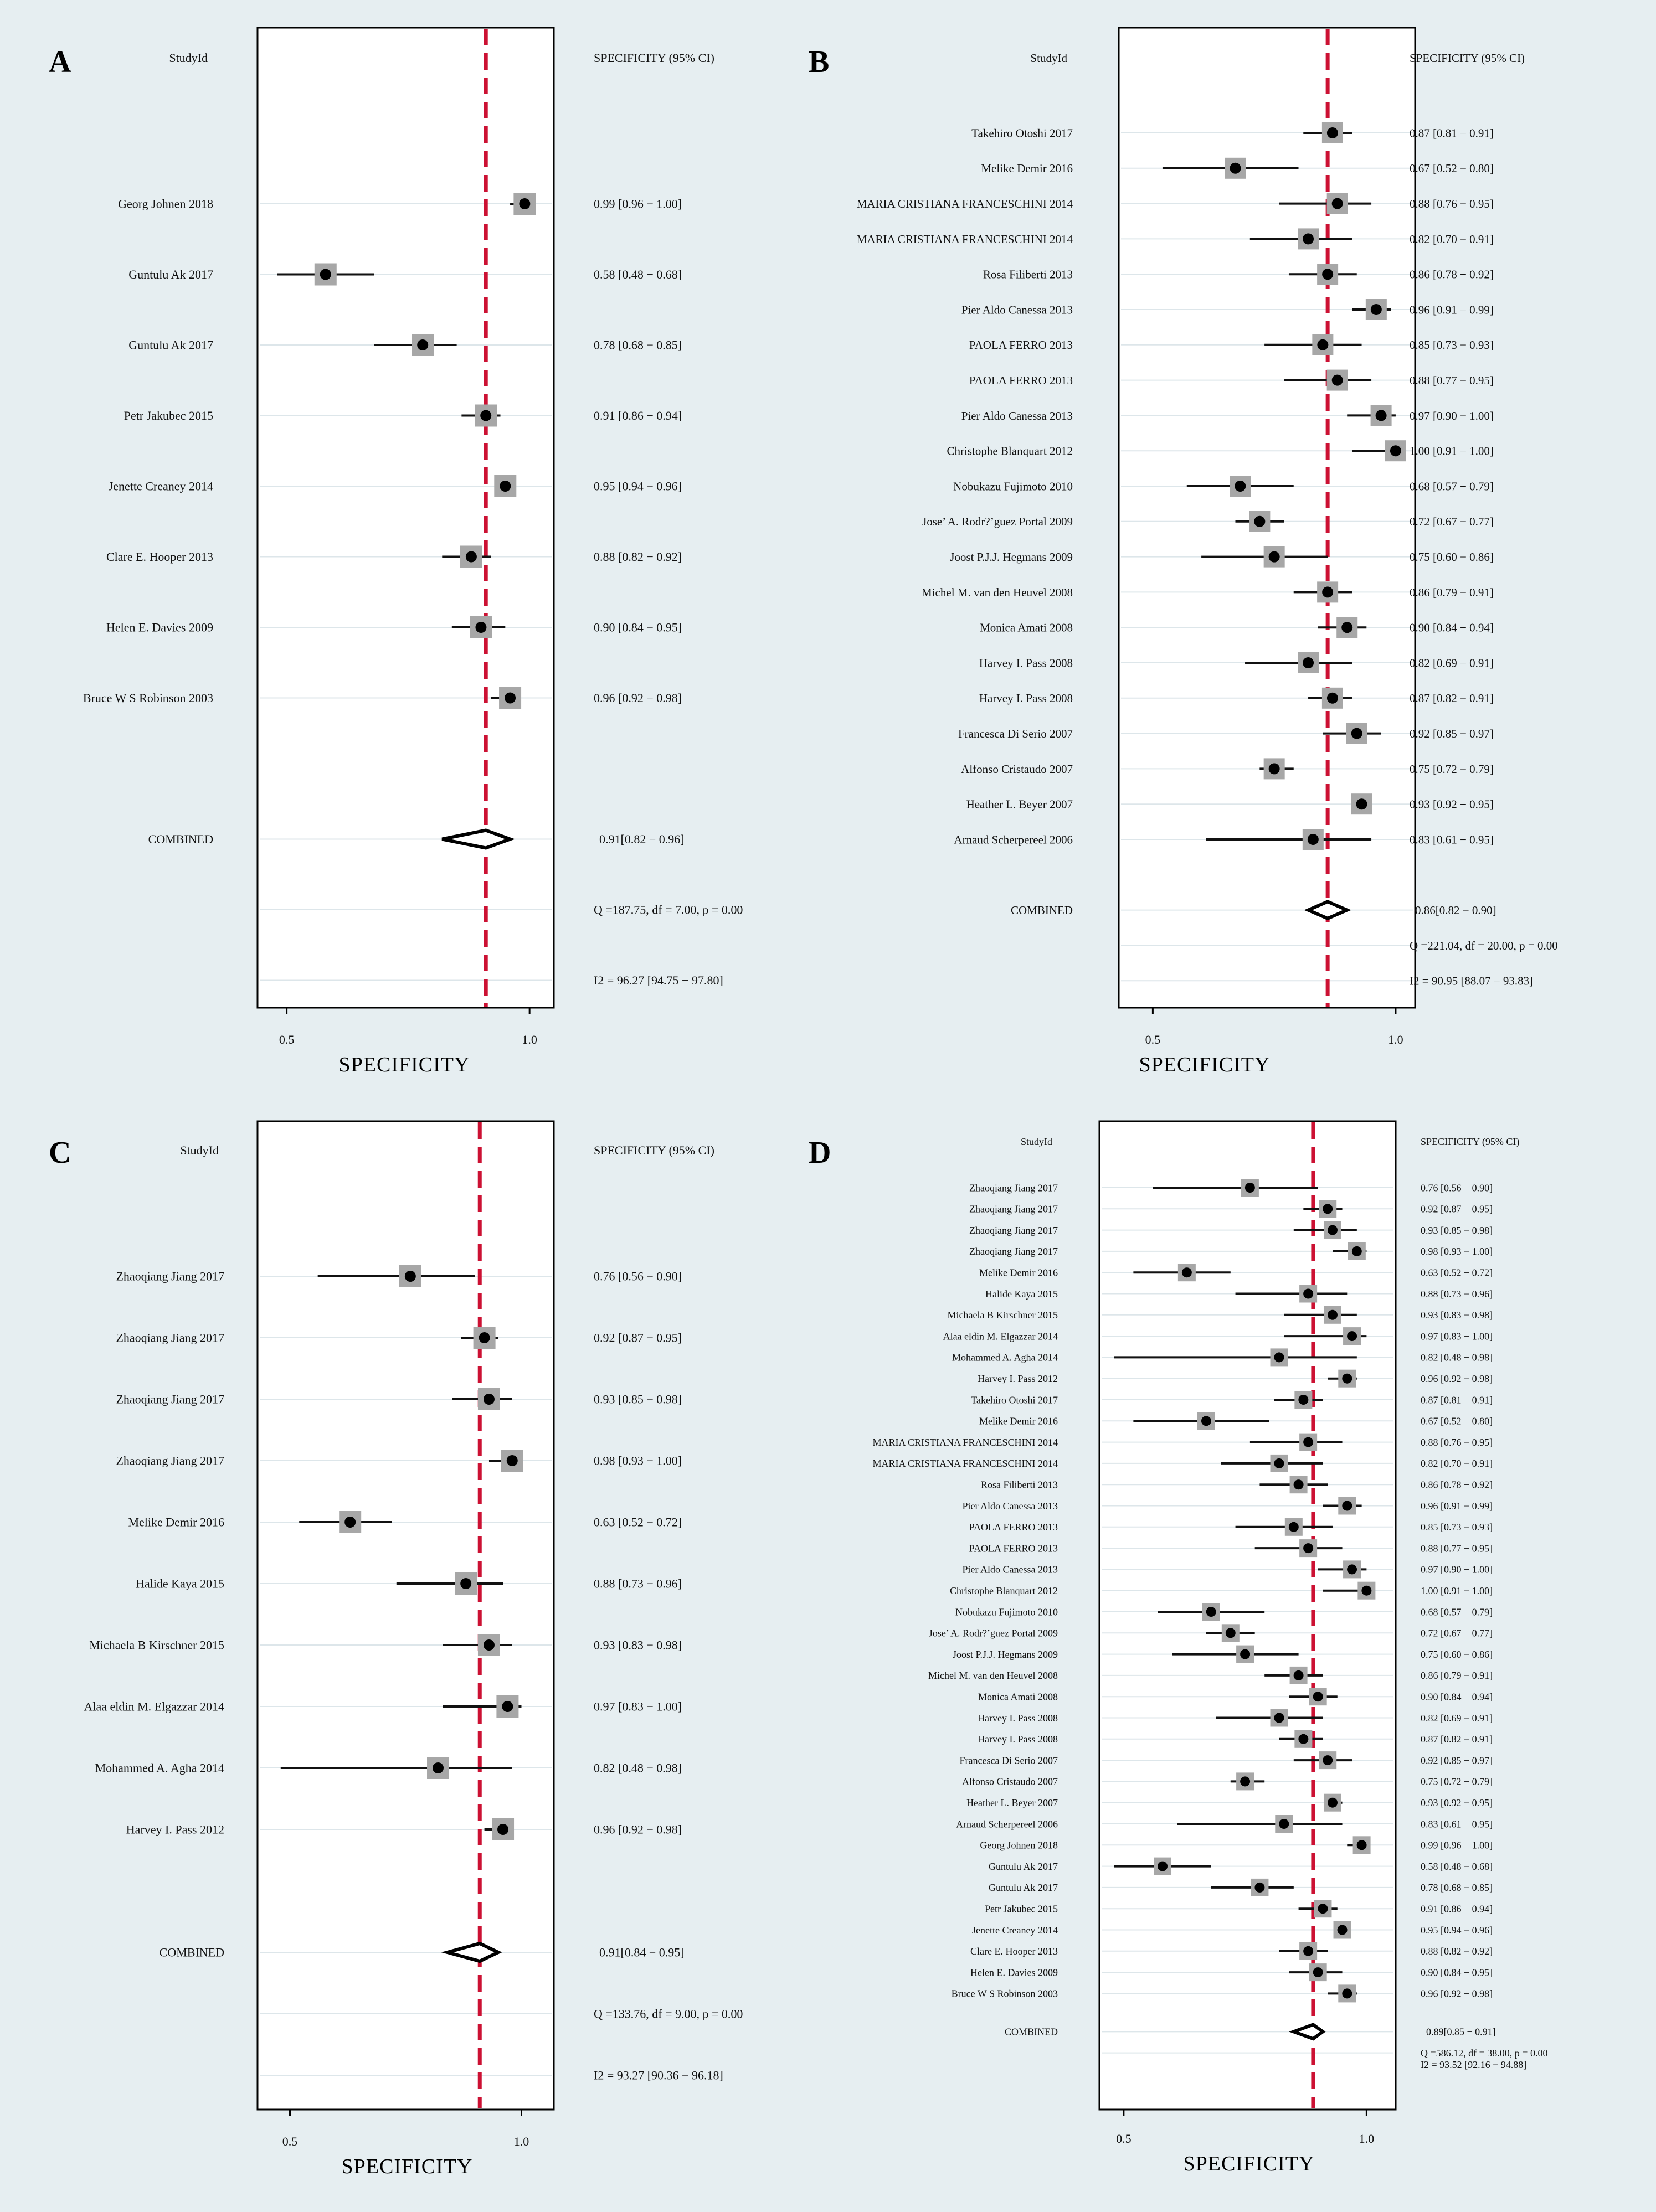 Image resolution: width=1656 pixels, height=2212 pixels. I want to click on study-ci-value: 0.98 [0.93 − 1.00], so click(1457, 1251).